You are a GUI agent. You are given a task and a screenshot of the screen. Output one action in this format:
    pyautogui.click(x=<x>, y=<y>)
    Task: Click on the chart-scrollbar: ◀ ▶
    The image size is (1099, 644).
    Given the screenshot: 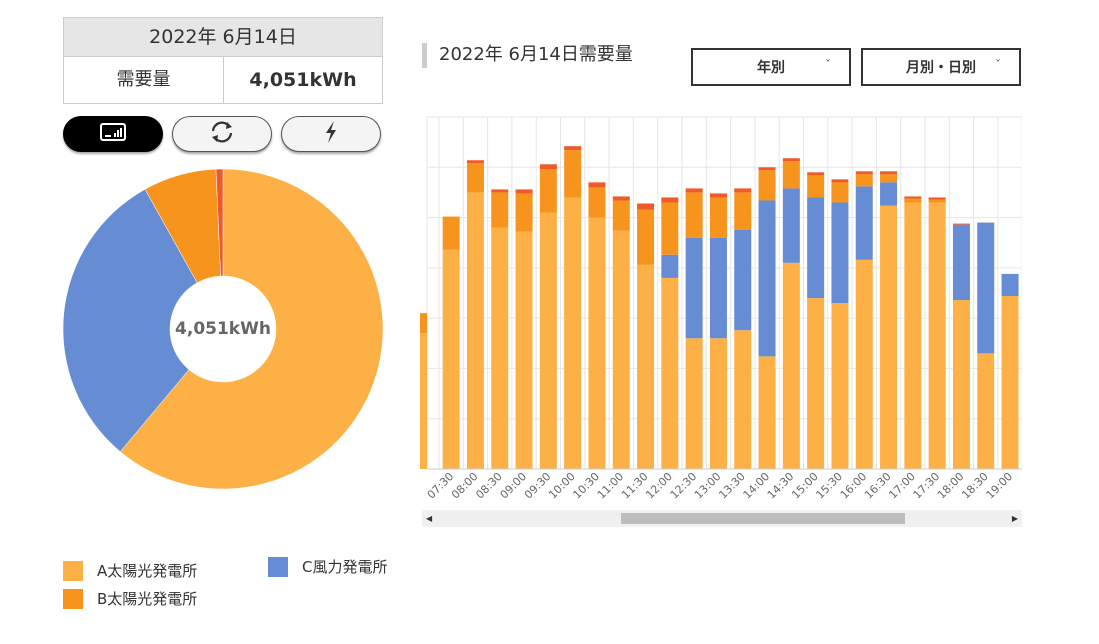 What is the action you would take?
    pyautogui.click(x=722, y=518)
    